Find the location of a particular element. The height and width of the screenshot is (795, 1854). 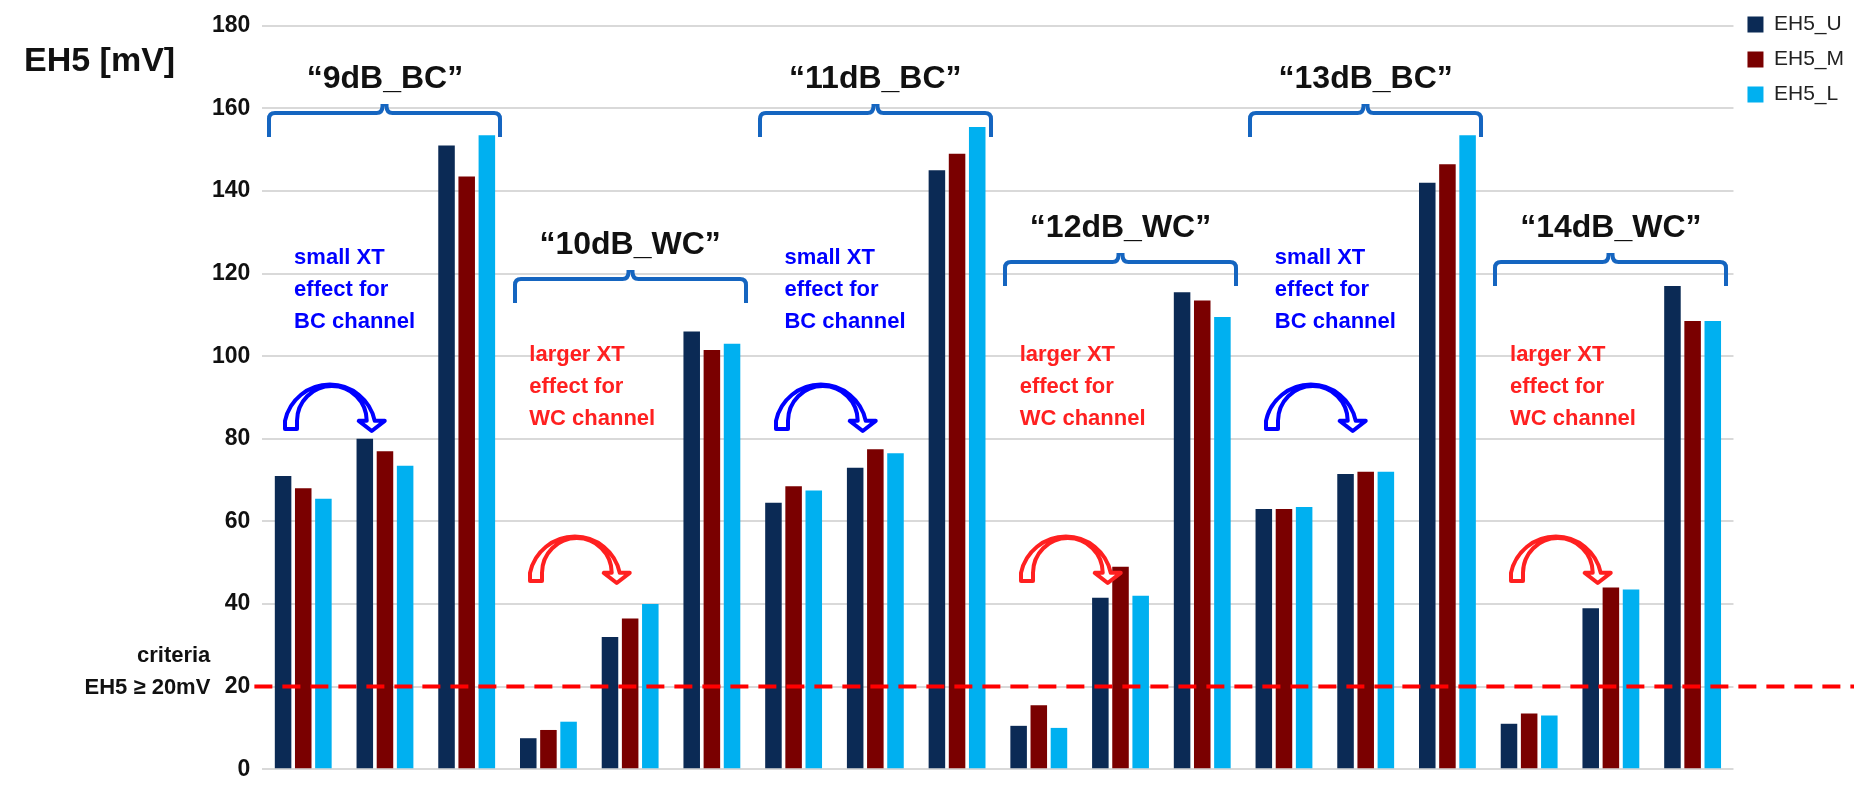

y-tick-label: 120 is located at coordinates (231, 271).